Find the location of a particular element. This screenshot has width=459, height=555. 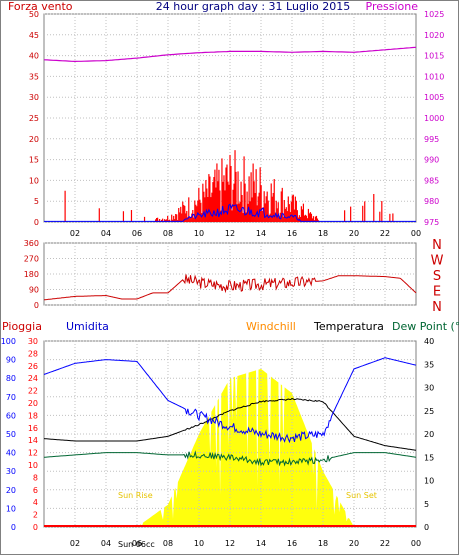

temperature-axis-tick: 35 is located at coordinates (429, 364).